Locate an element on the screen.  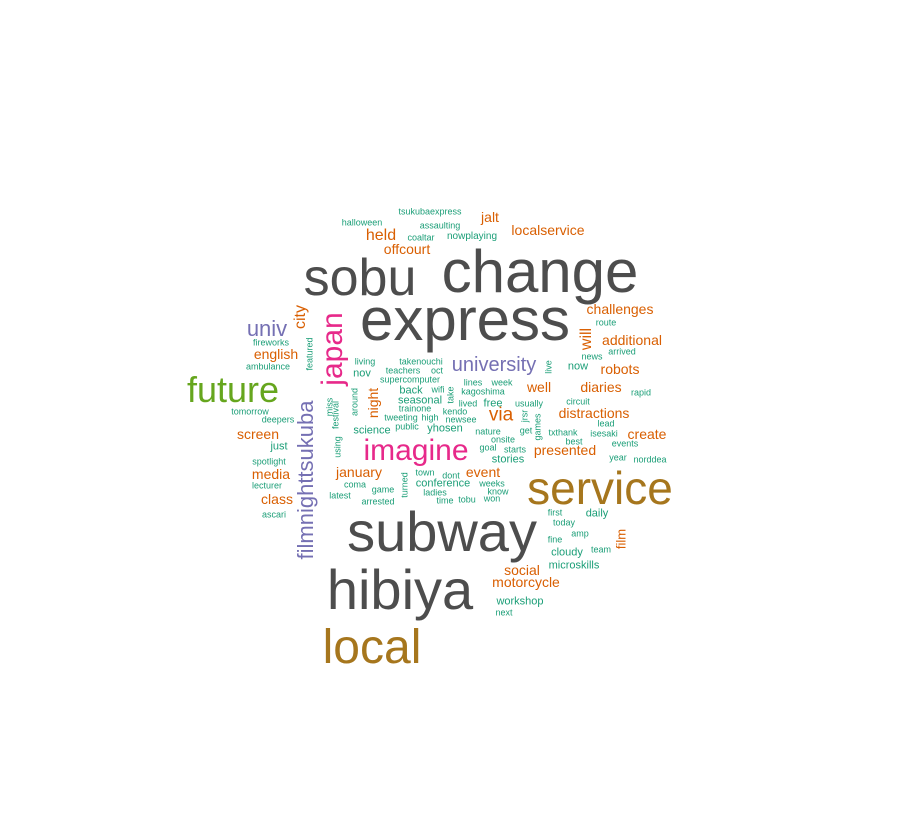
cloud-word-know: know is located at coordinates (498, 491).